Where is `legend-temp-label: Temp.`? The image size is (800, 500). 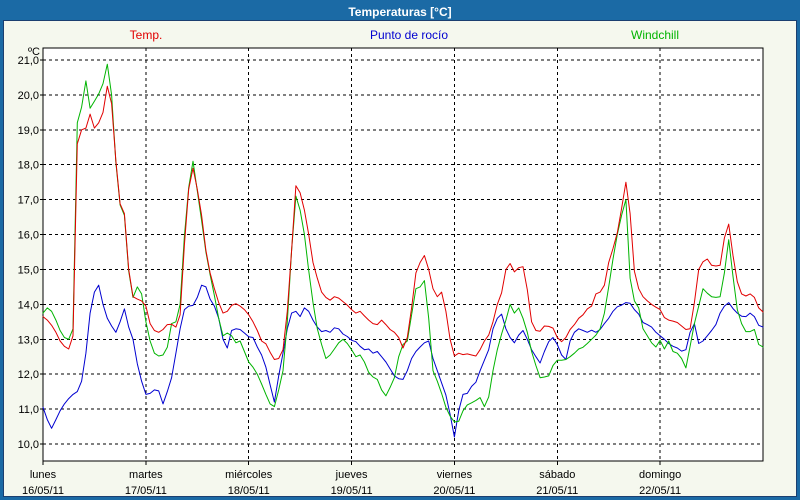
legend-temp-label: Temp. is located at coordinates (146, 35).